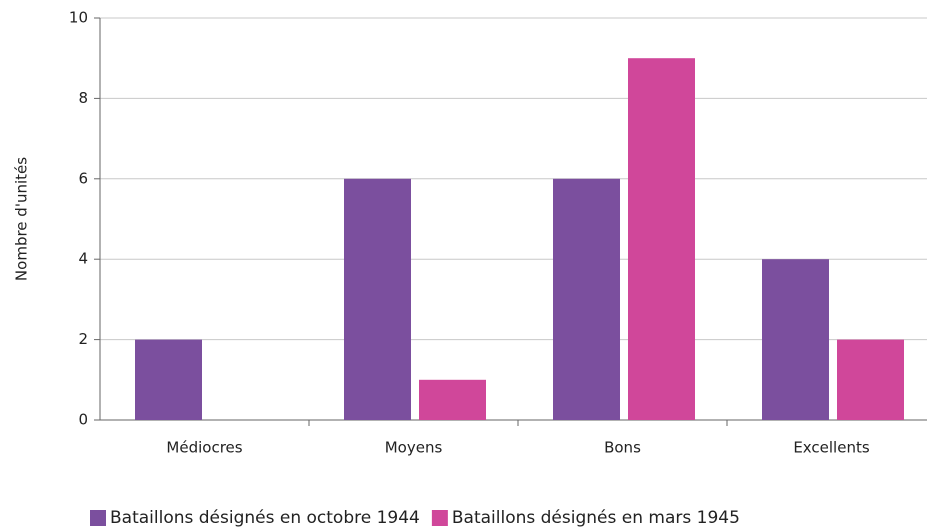 The width and height of the screenshot is (927, 531). Describe the element at coordinates (204, 448) in the screenshot. I see `x-tick-label: Médiocres` at that location.